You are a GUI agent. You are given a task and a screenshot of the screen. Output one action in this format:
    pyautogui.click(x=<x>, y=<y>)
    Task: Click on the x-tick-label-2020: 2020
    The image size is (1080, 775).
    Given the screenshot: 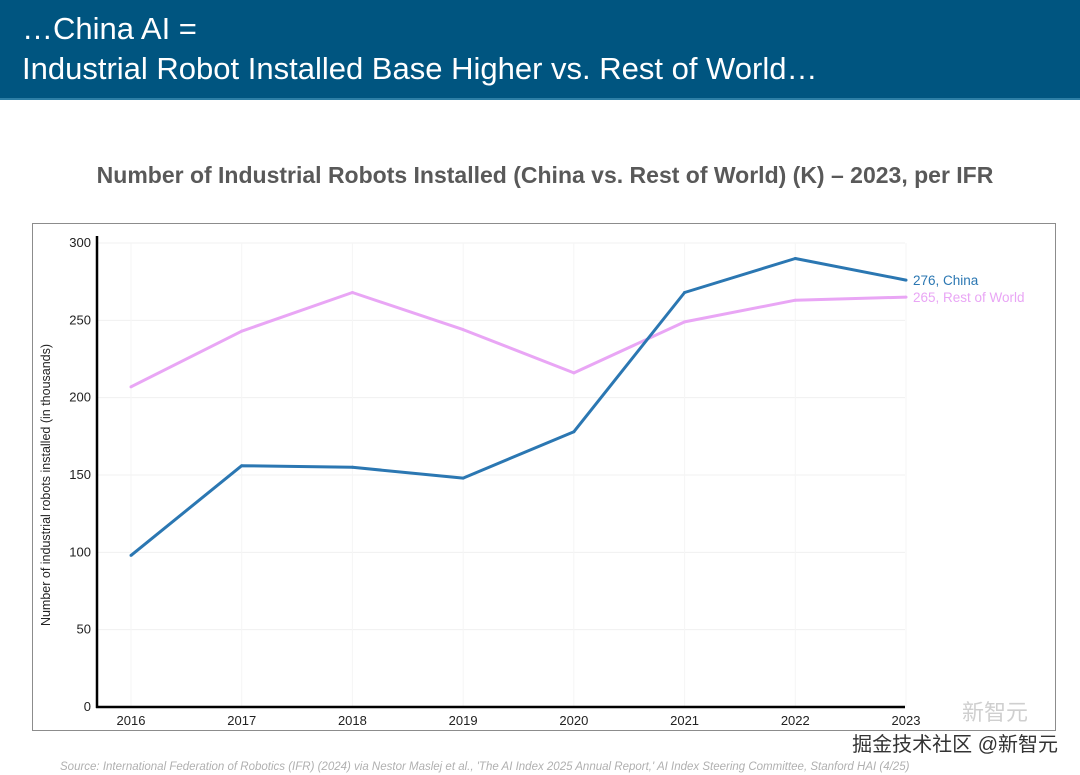 What is the action you would take?
    pyautogui.click(x=573, y=720)
    